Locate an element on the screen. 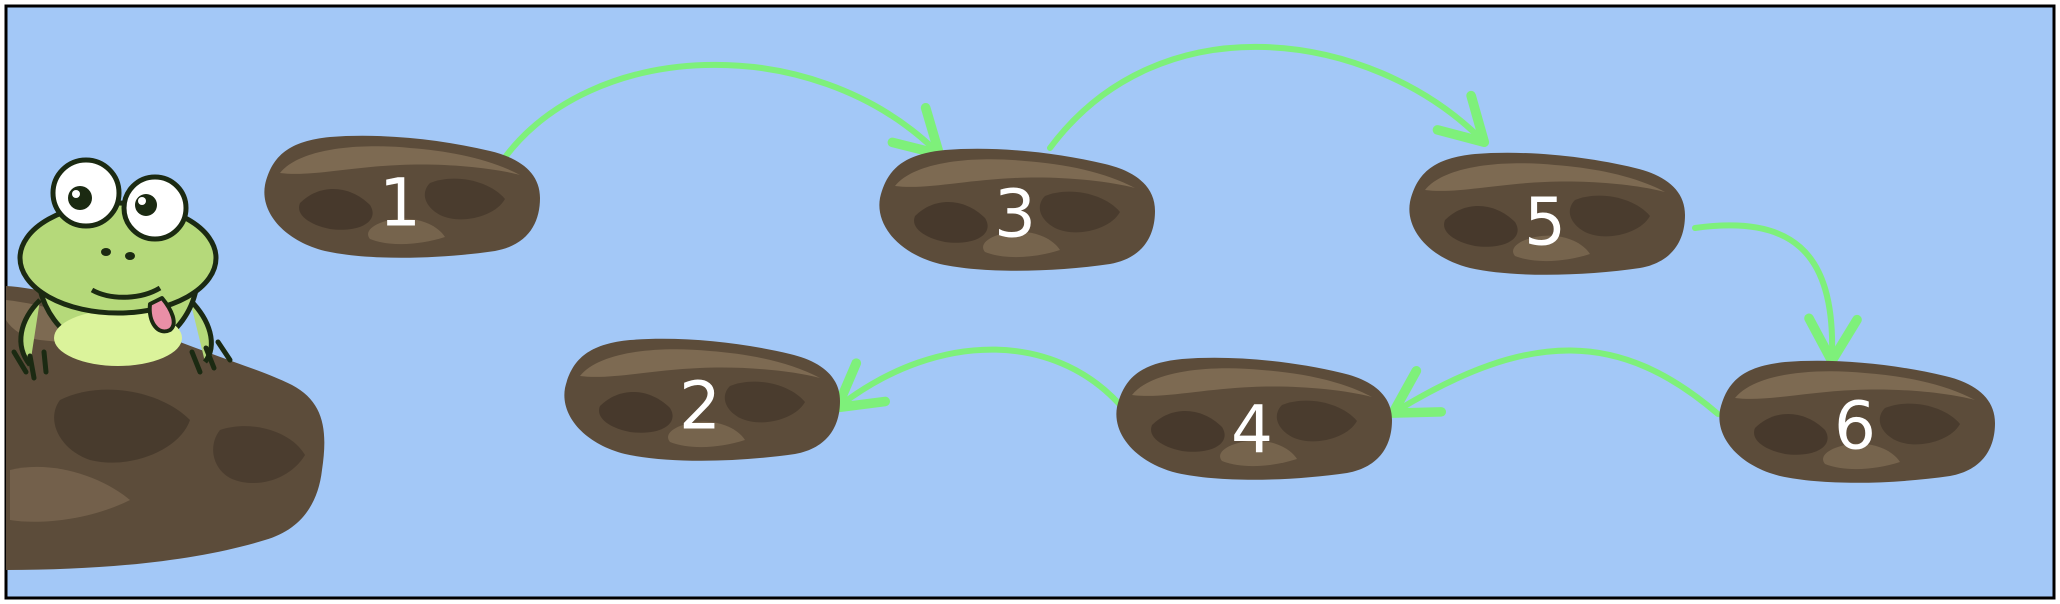 The width and height of the screenshot is (2060, 604). stone-3: 3 is located at coordinates (1017, 209).